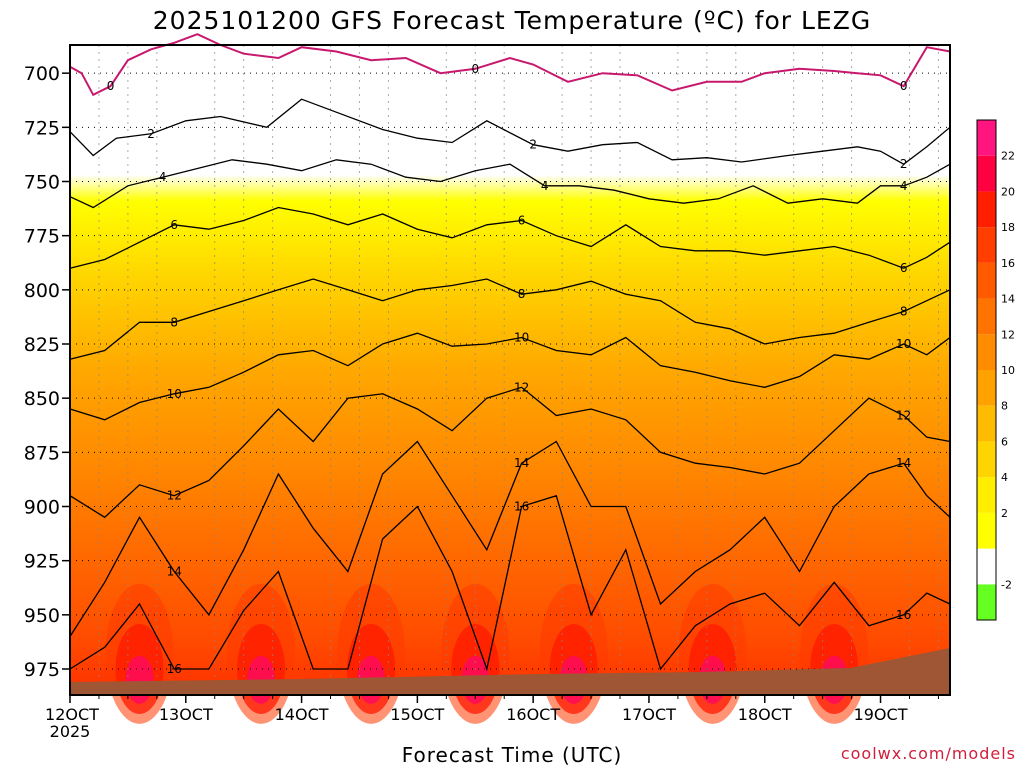 This screenshot has width=1024, height=768. I want to click on y-tick-label: 725, so click(42, 128).